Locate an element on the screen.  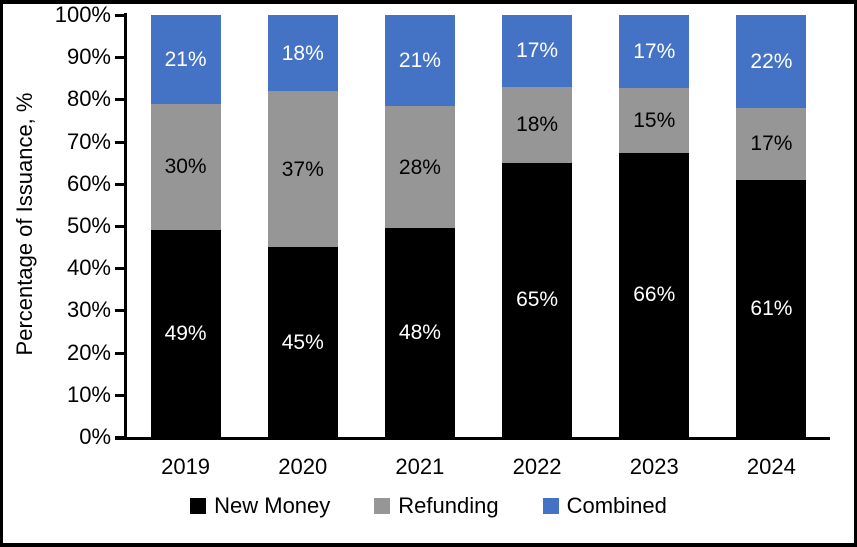
data-label: 28% is located at coordinates (419, 167).